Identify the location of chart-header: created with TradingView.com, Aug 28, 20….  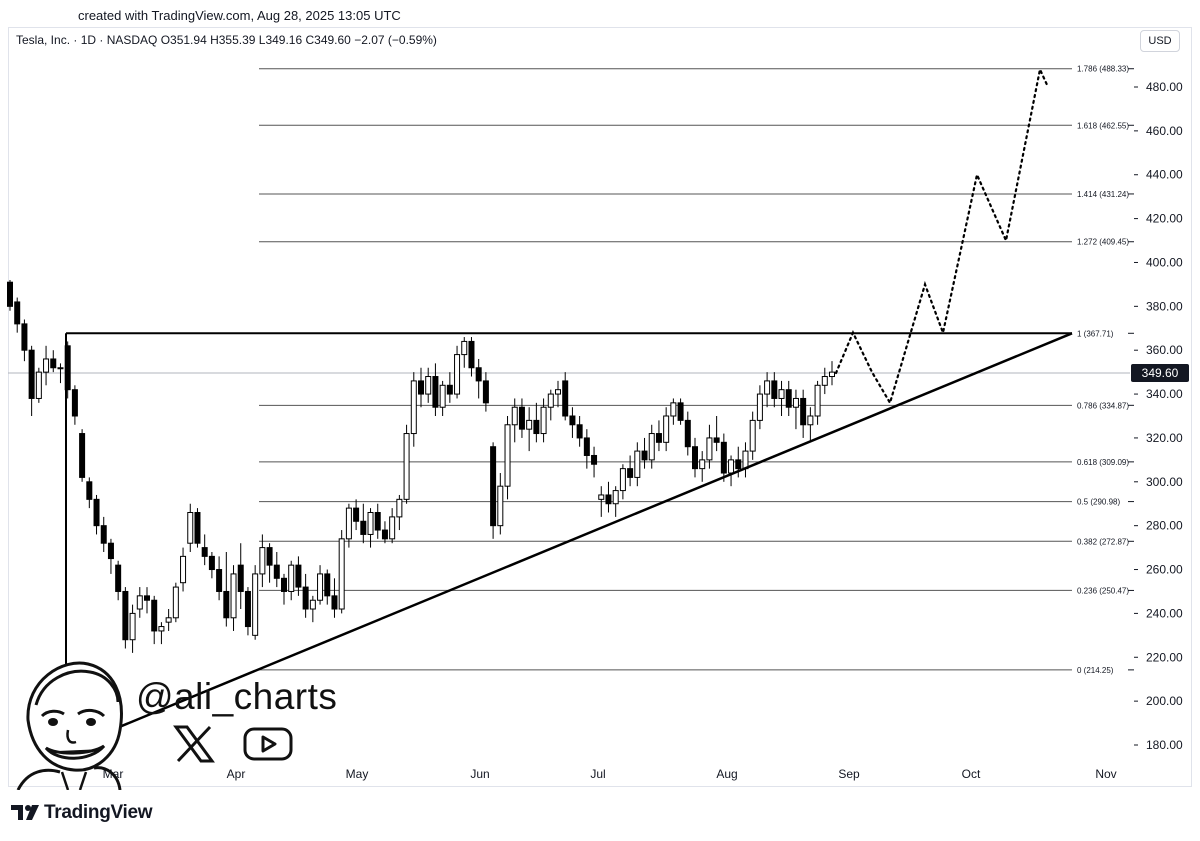
(600, 14).